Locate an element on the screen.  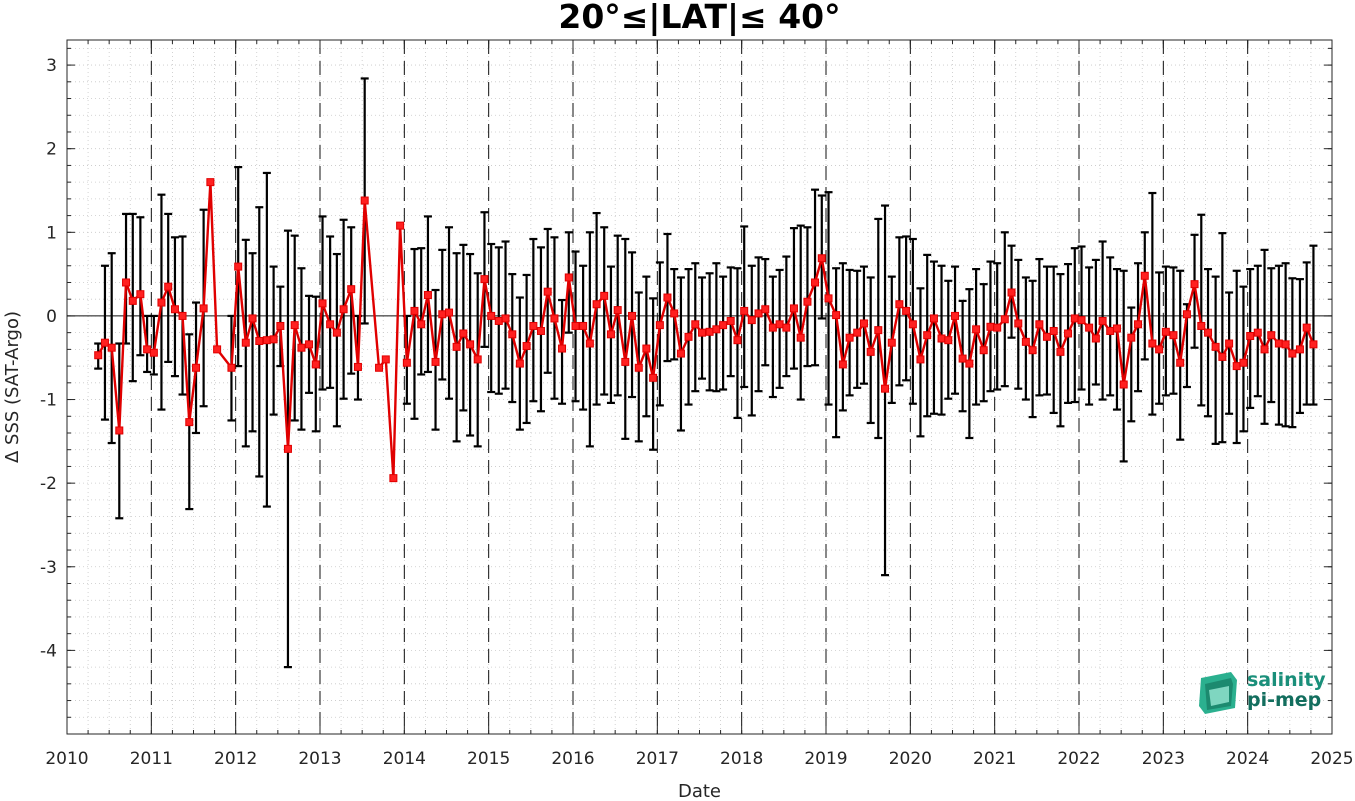
y-axis-label: Δ SSS (SAT-Argo) is located at coordinates (12, 387).